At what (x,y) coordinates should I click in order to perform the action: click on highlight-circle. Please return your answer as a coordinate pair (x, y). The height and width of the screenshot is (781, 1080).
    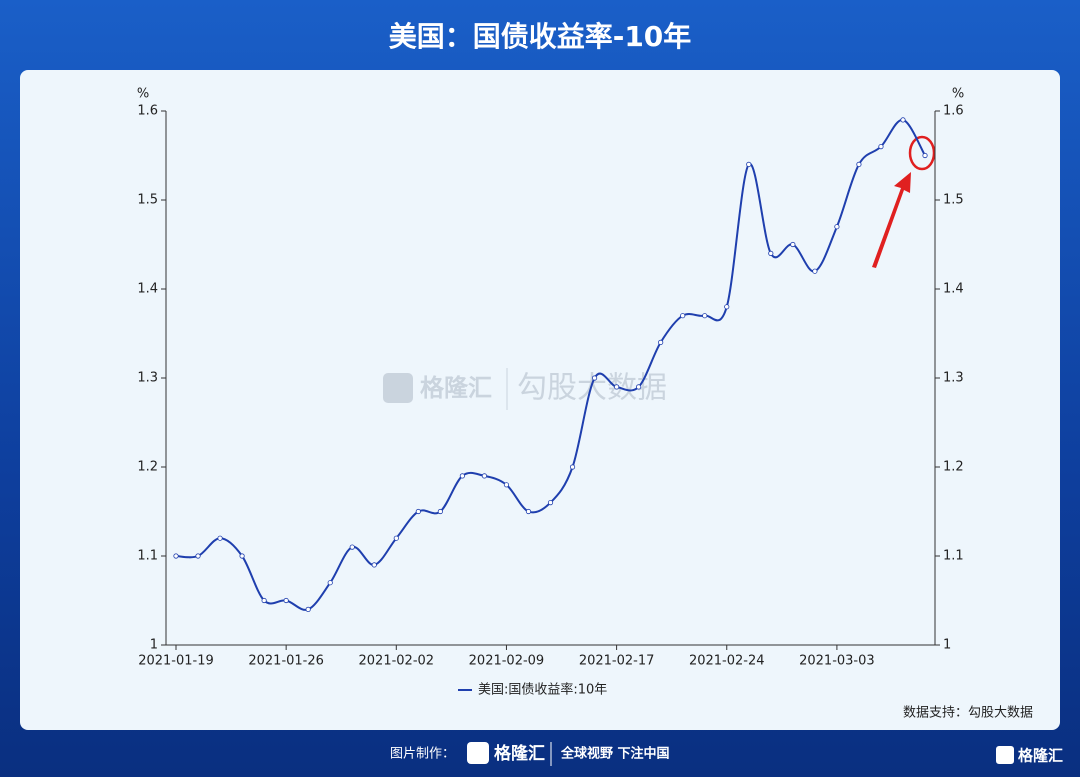
    Looking at the image, I should click on (922, 153).